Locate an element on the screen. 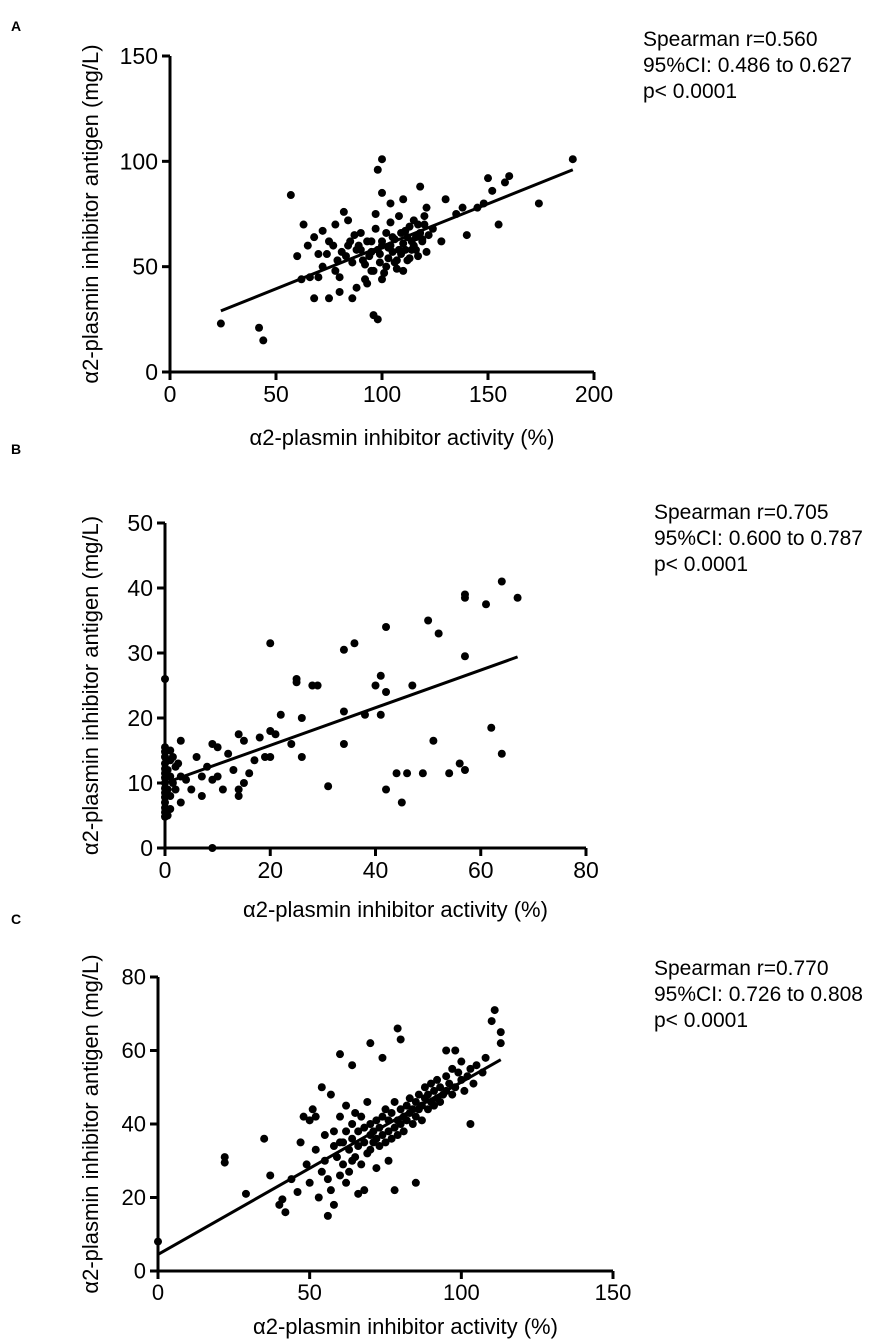 Image resolution: width=895 pixels, height=1339 pixels. y-tick-label-b: 0 is located at coordinates (146, 848).